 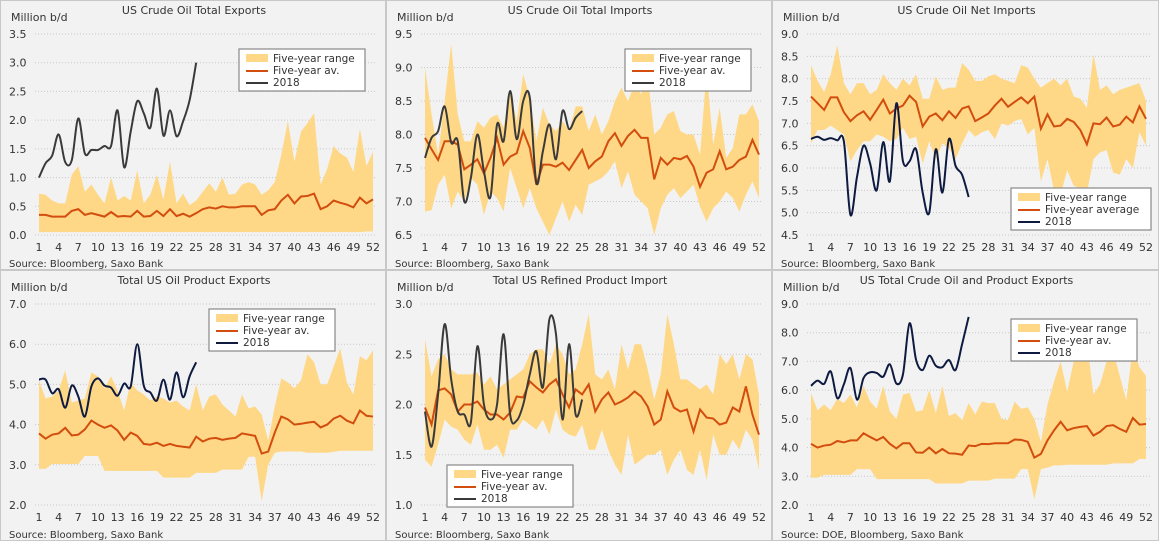 What do you see at coordinates (1092, 210) in the screenshot?
I see `legend-label: Five-year average` at bounding box center [1092, 210].